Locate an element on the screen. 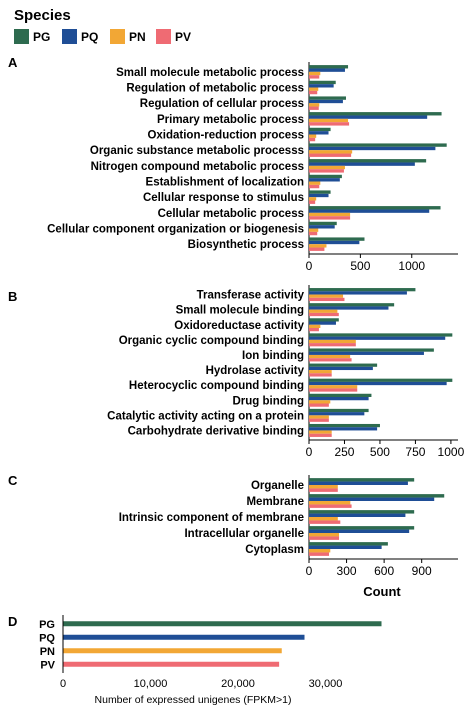 Image resolution: width=474 pixels, height=710 pixels. category-label: Hydrolase activity is located at coordinates (255, 371).